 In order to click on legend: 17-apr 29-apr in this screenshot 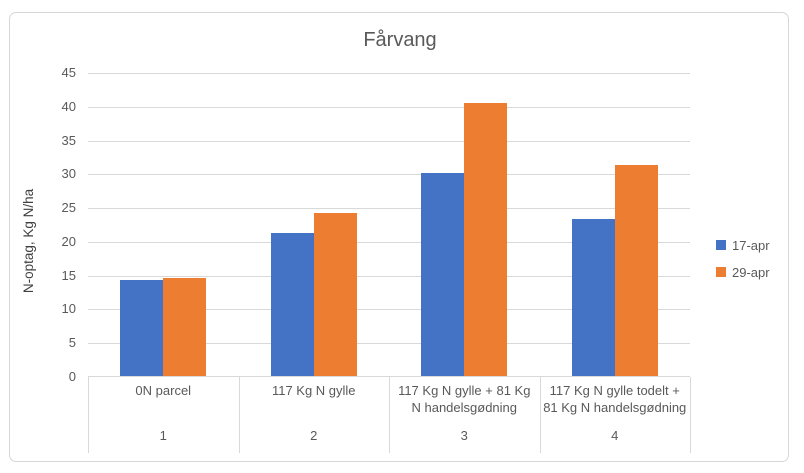, I will do `click(751, 265)`.